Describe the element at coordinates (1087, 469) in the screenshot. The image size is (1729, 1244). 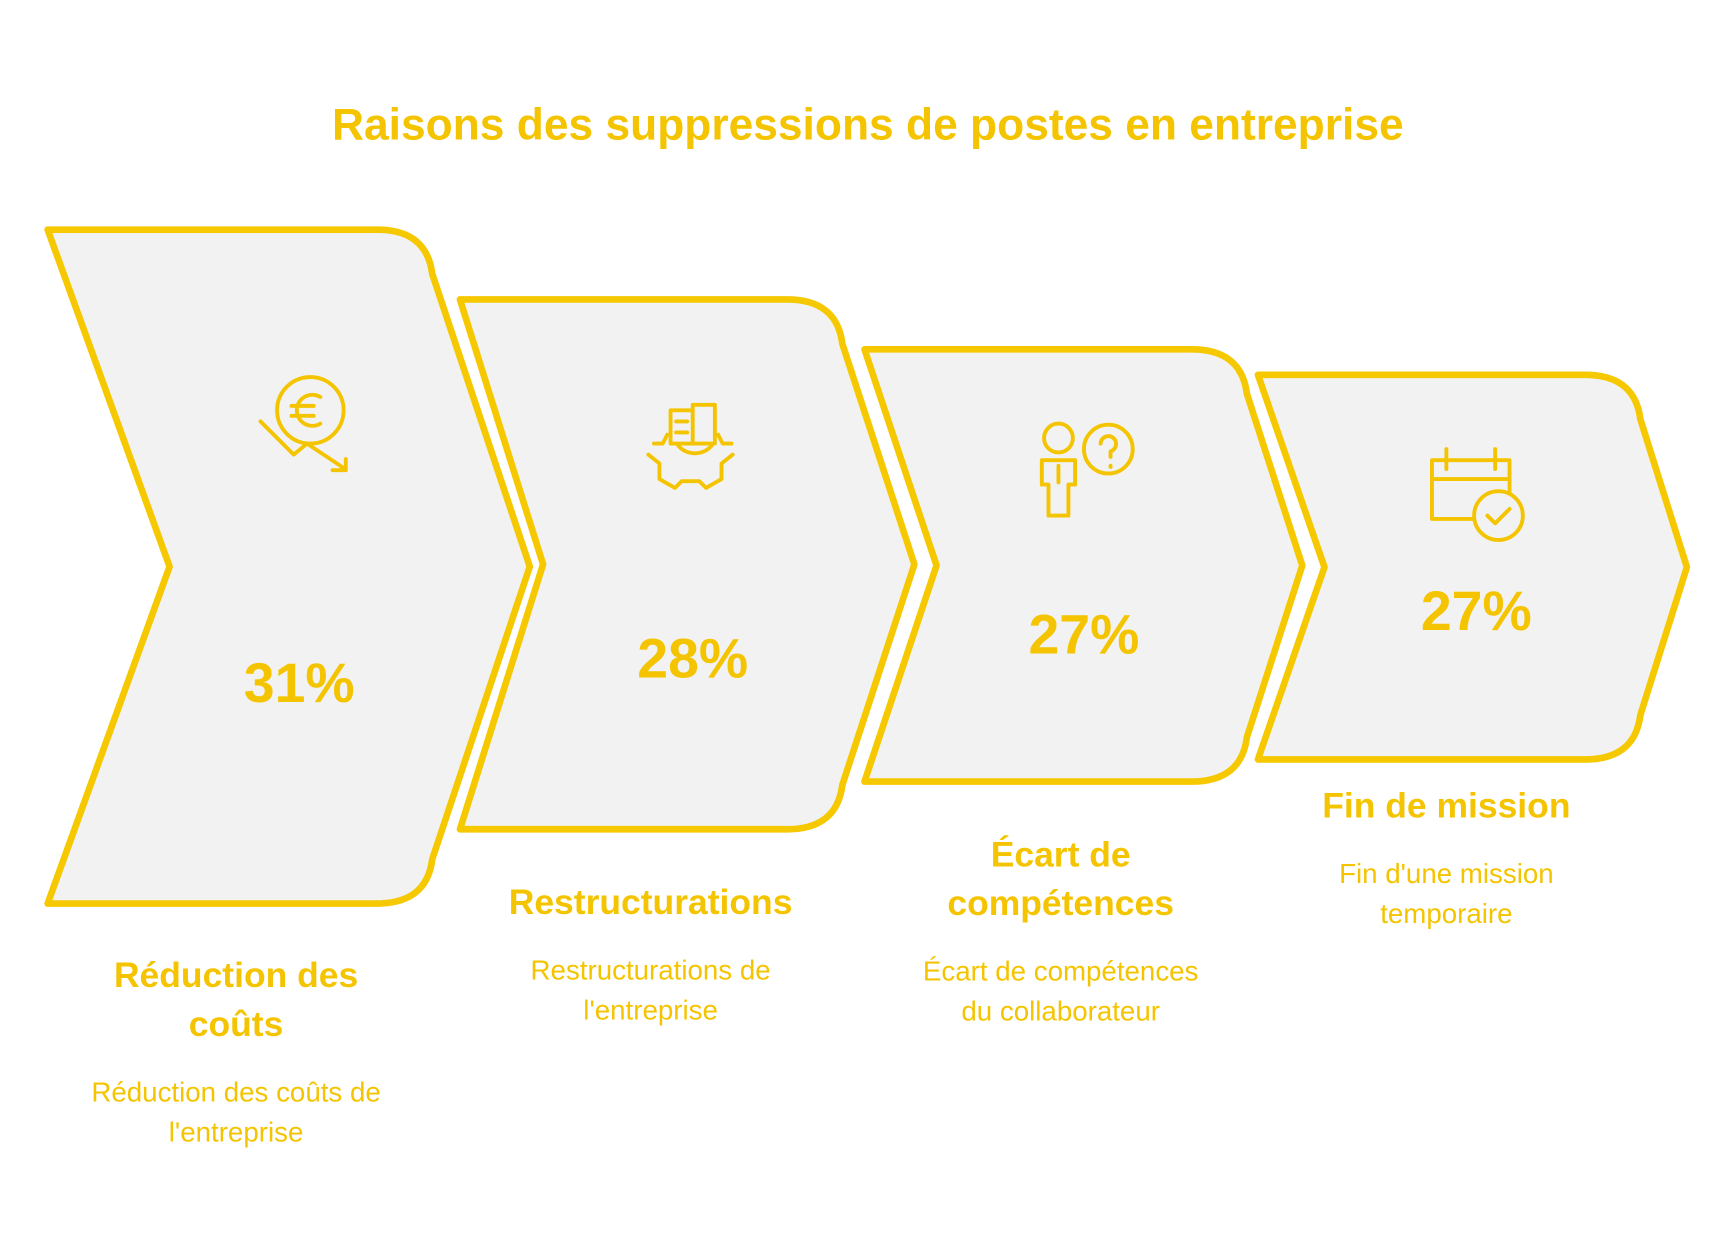
I see `icon-person-question` at that location.